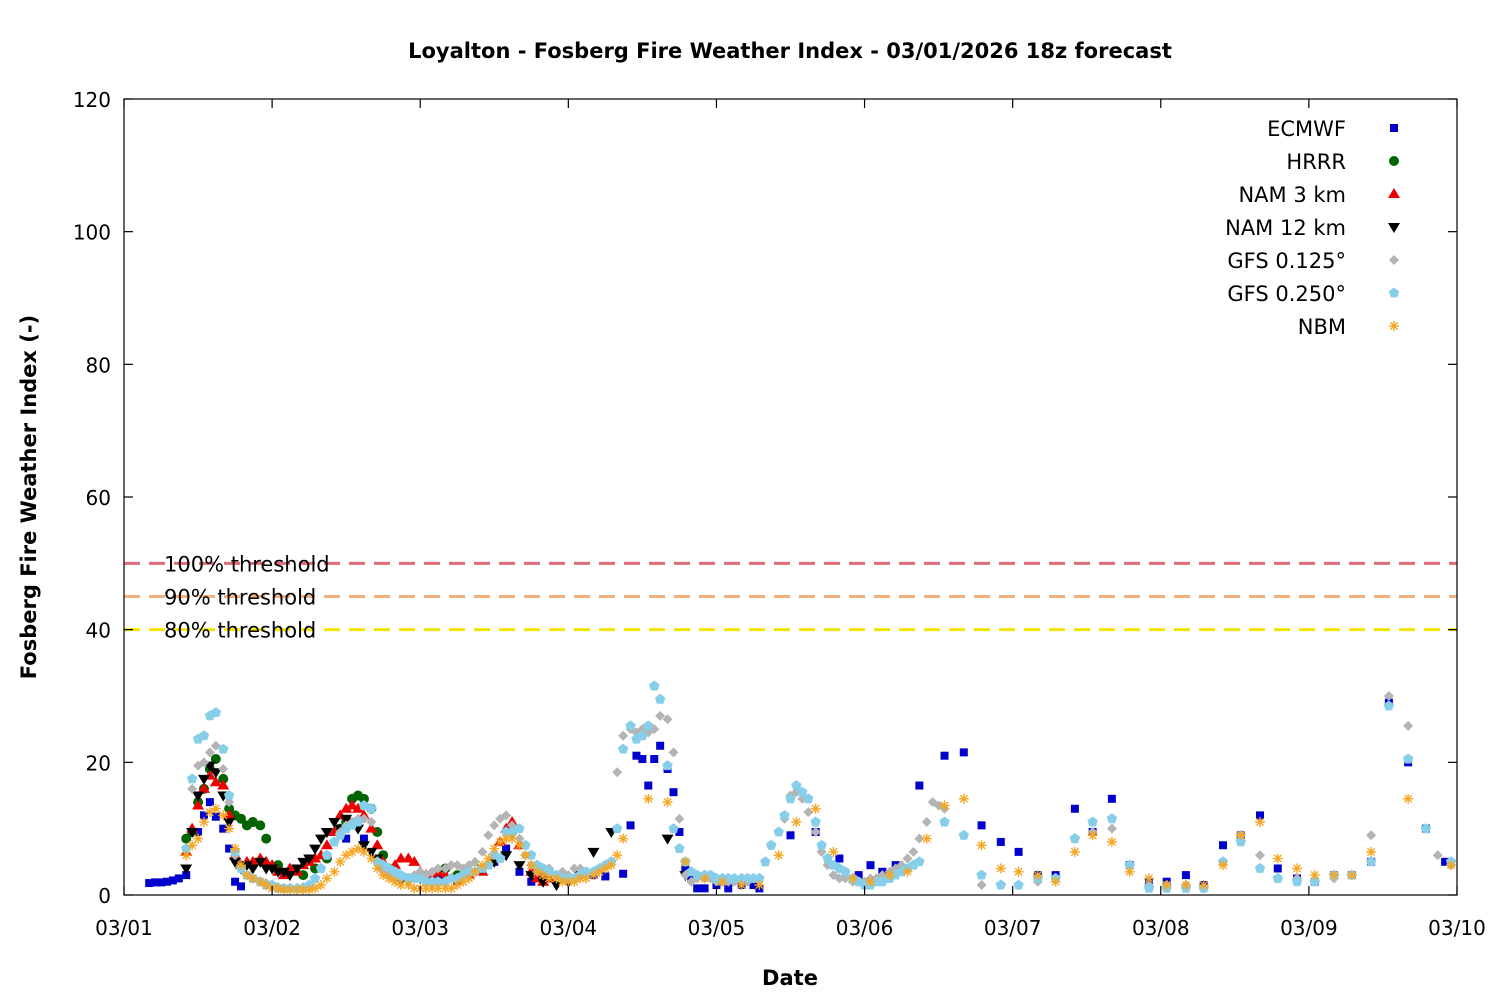 Image resolution: width=1500 pixels, height=1000 pixels. Describe the element at coordinates (240, 631) in the screenshot. I see `threshold-label-80-threshold: 80% threshold` at that location.